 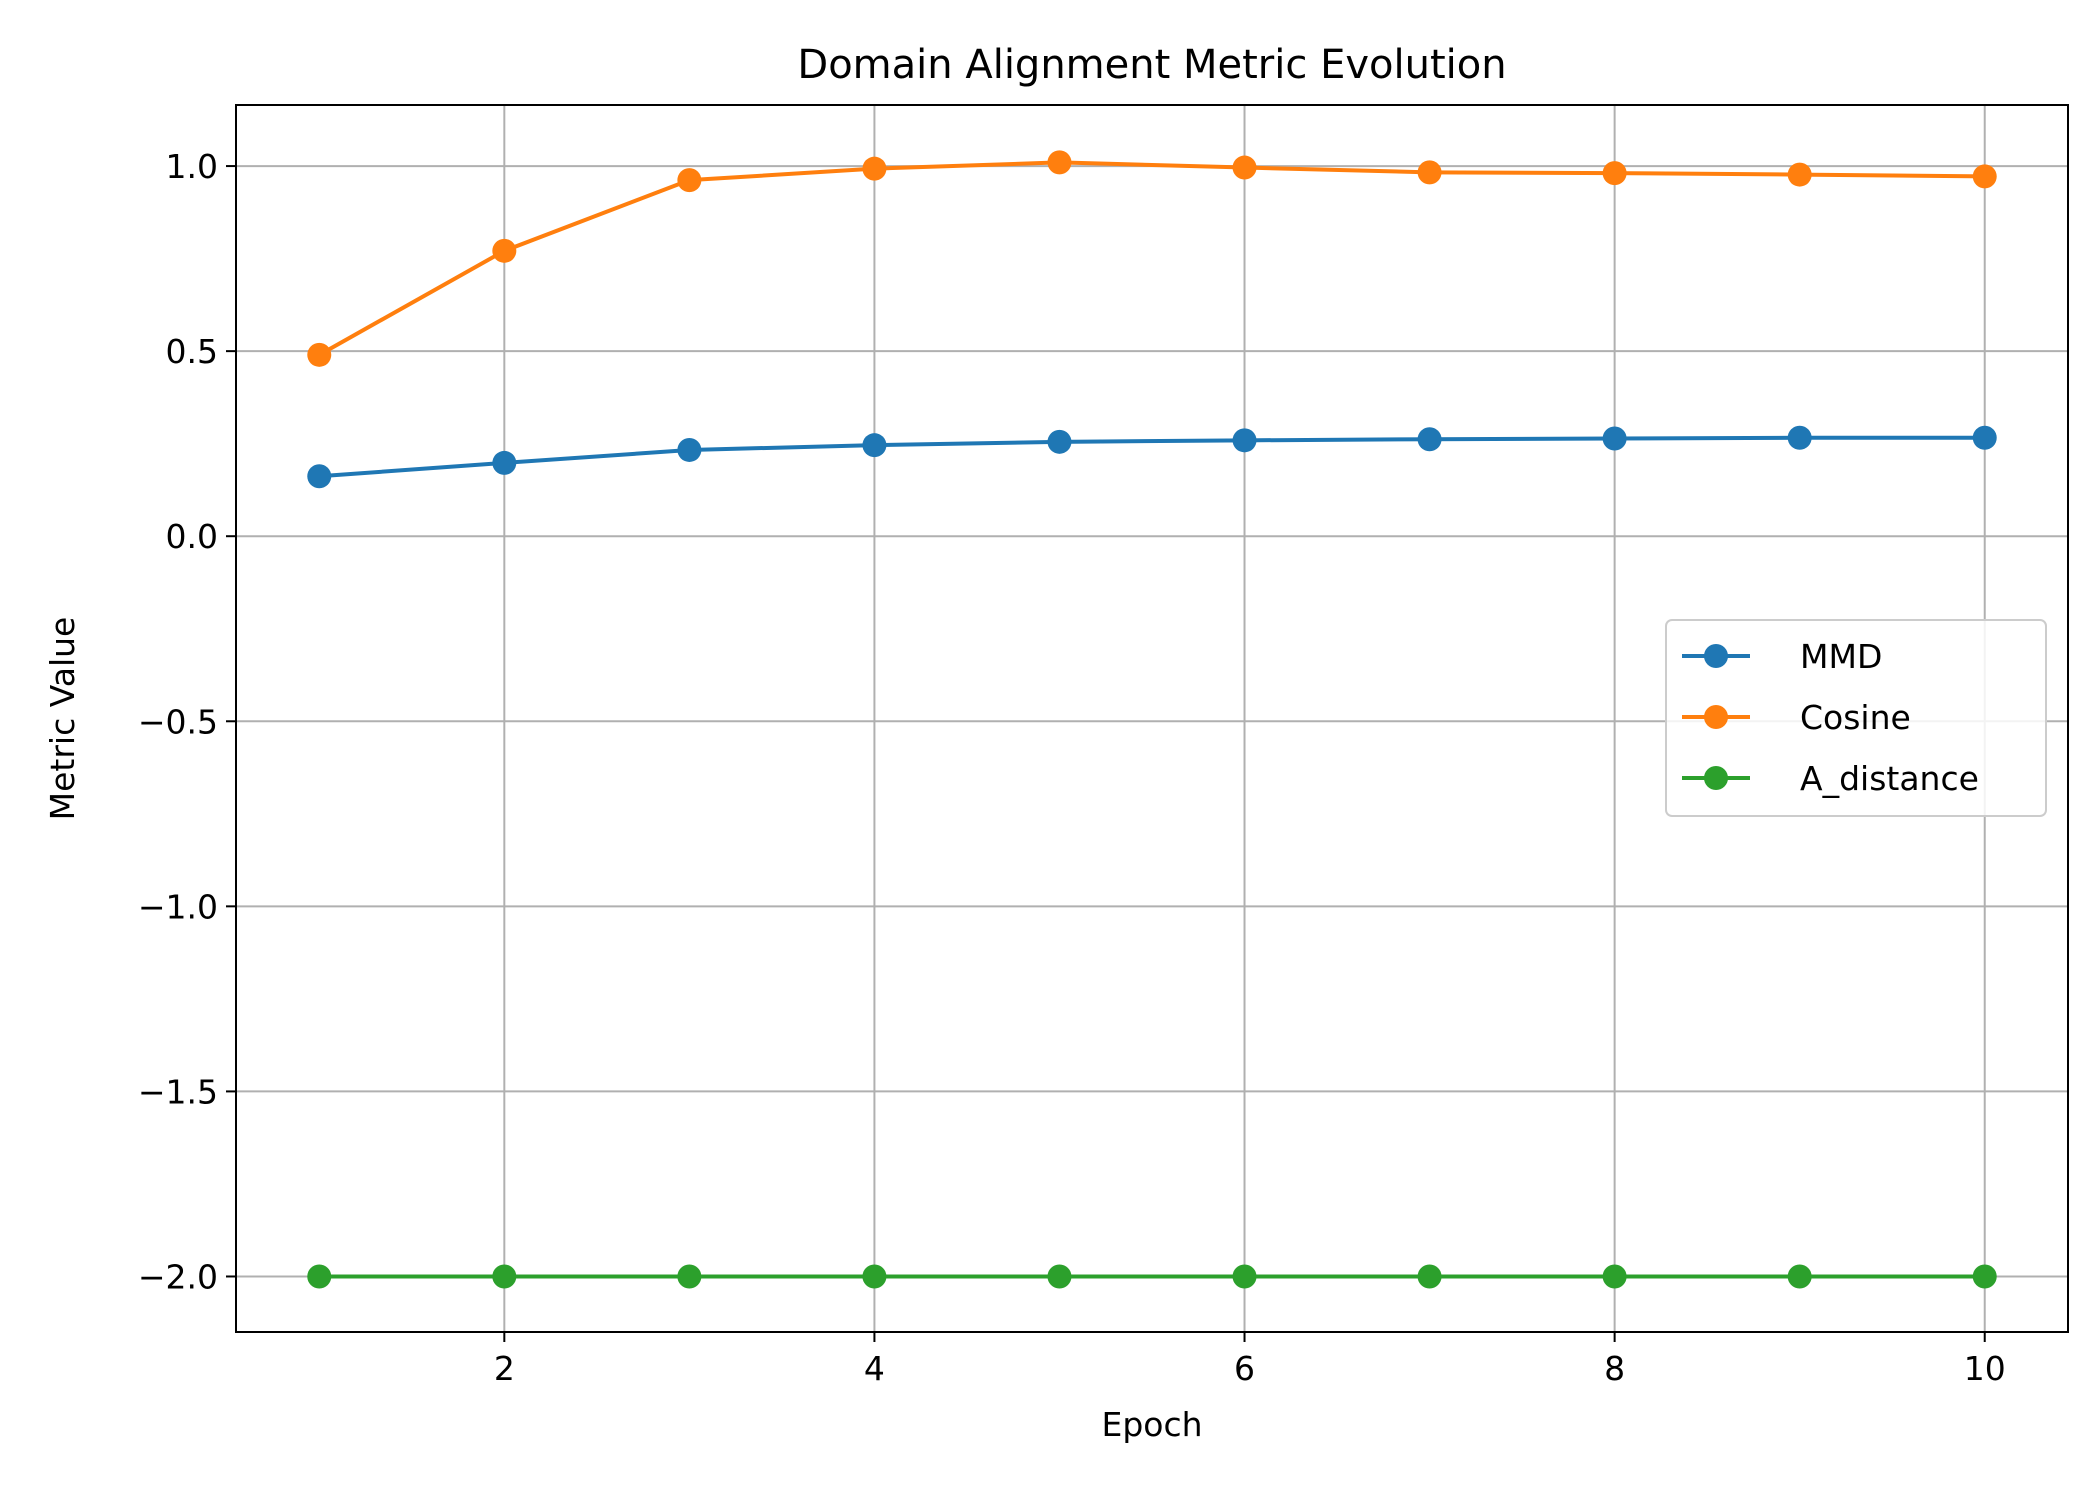 I want to click on series-cosine, so click(x=1152, y=258).